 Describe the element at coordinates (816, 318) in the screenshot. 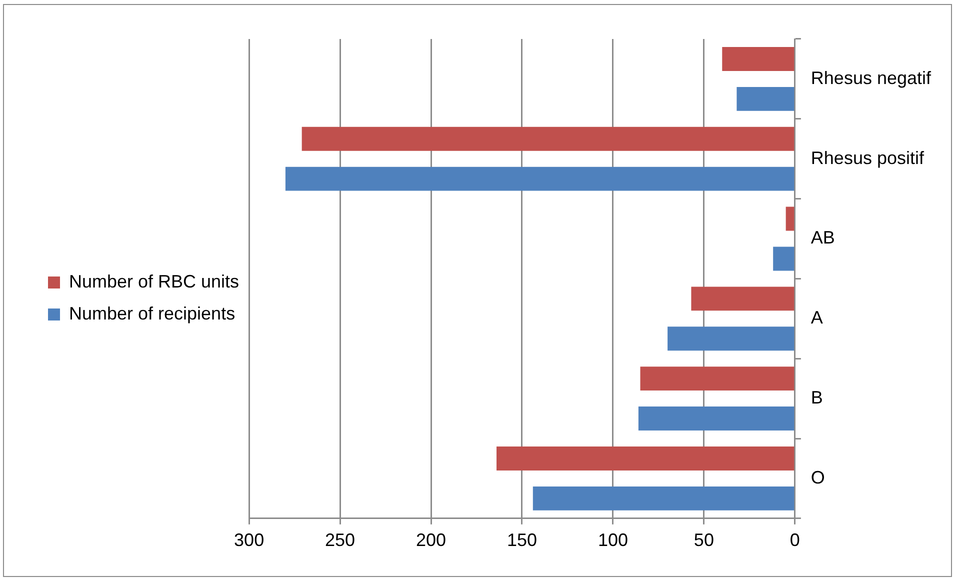

I see `y-tick-label: A` at that location.